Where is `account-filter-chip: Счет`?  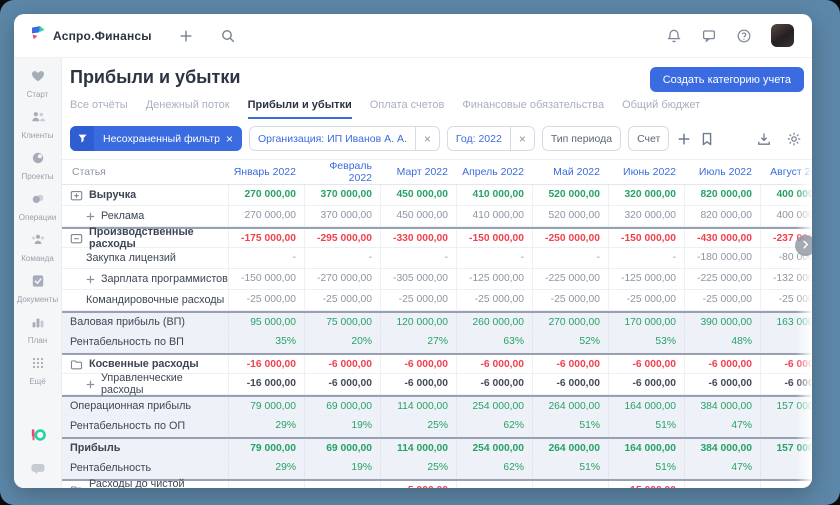
account-filter-chip: Счет is located at coordinates (649, 138).